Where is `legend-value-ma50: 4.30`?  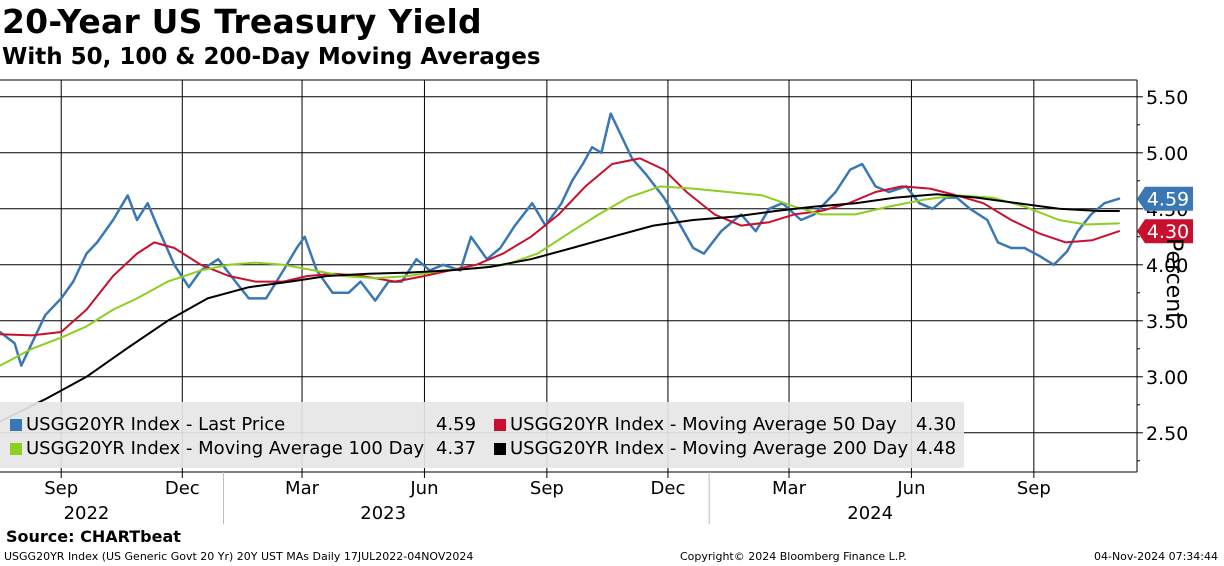
legend-value-ma50: 4.30 is located at coordinates (936, 424).